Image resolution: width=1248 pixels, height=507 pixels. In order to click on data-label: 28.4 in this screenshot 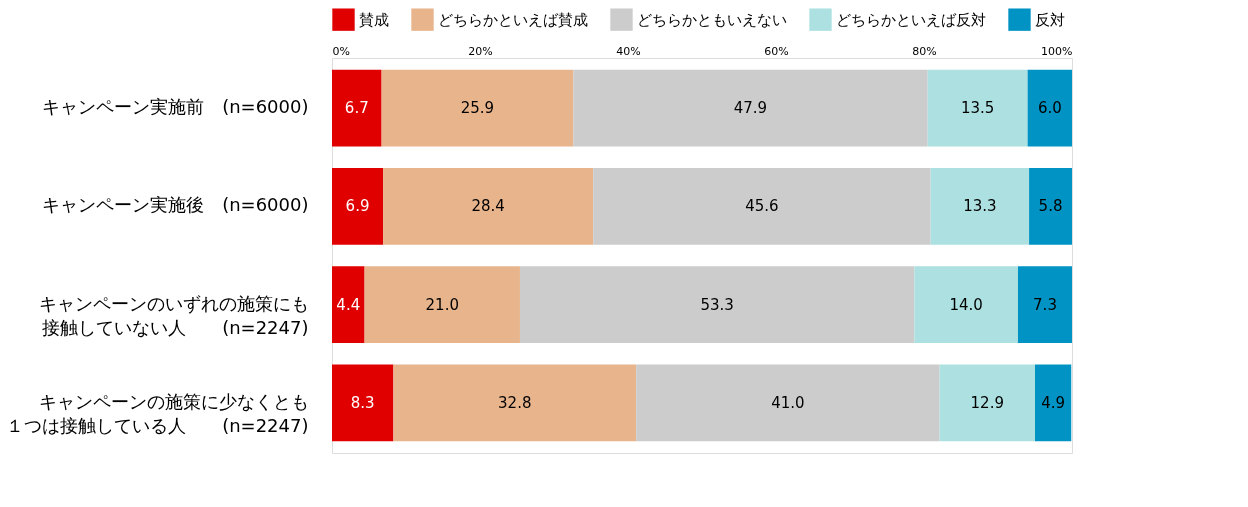, I will do `click(488, 206)`.